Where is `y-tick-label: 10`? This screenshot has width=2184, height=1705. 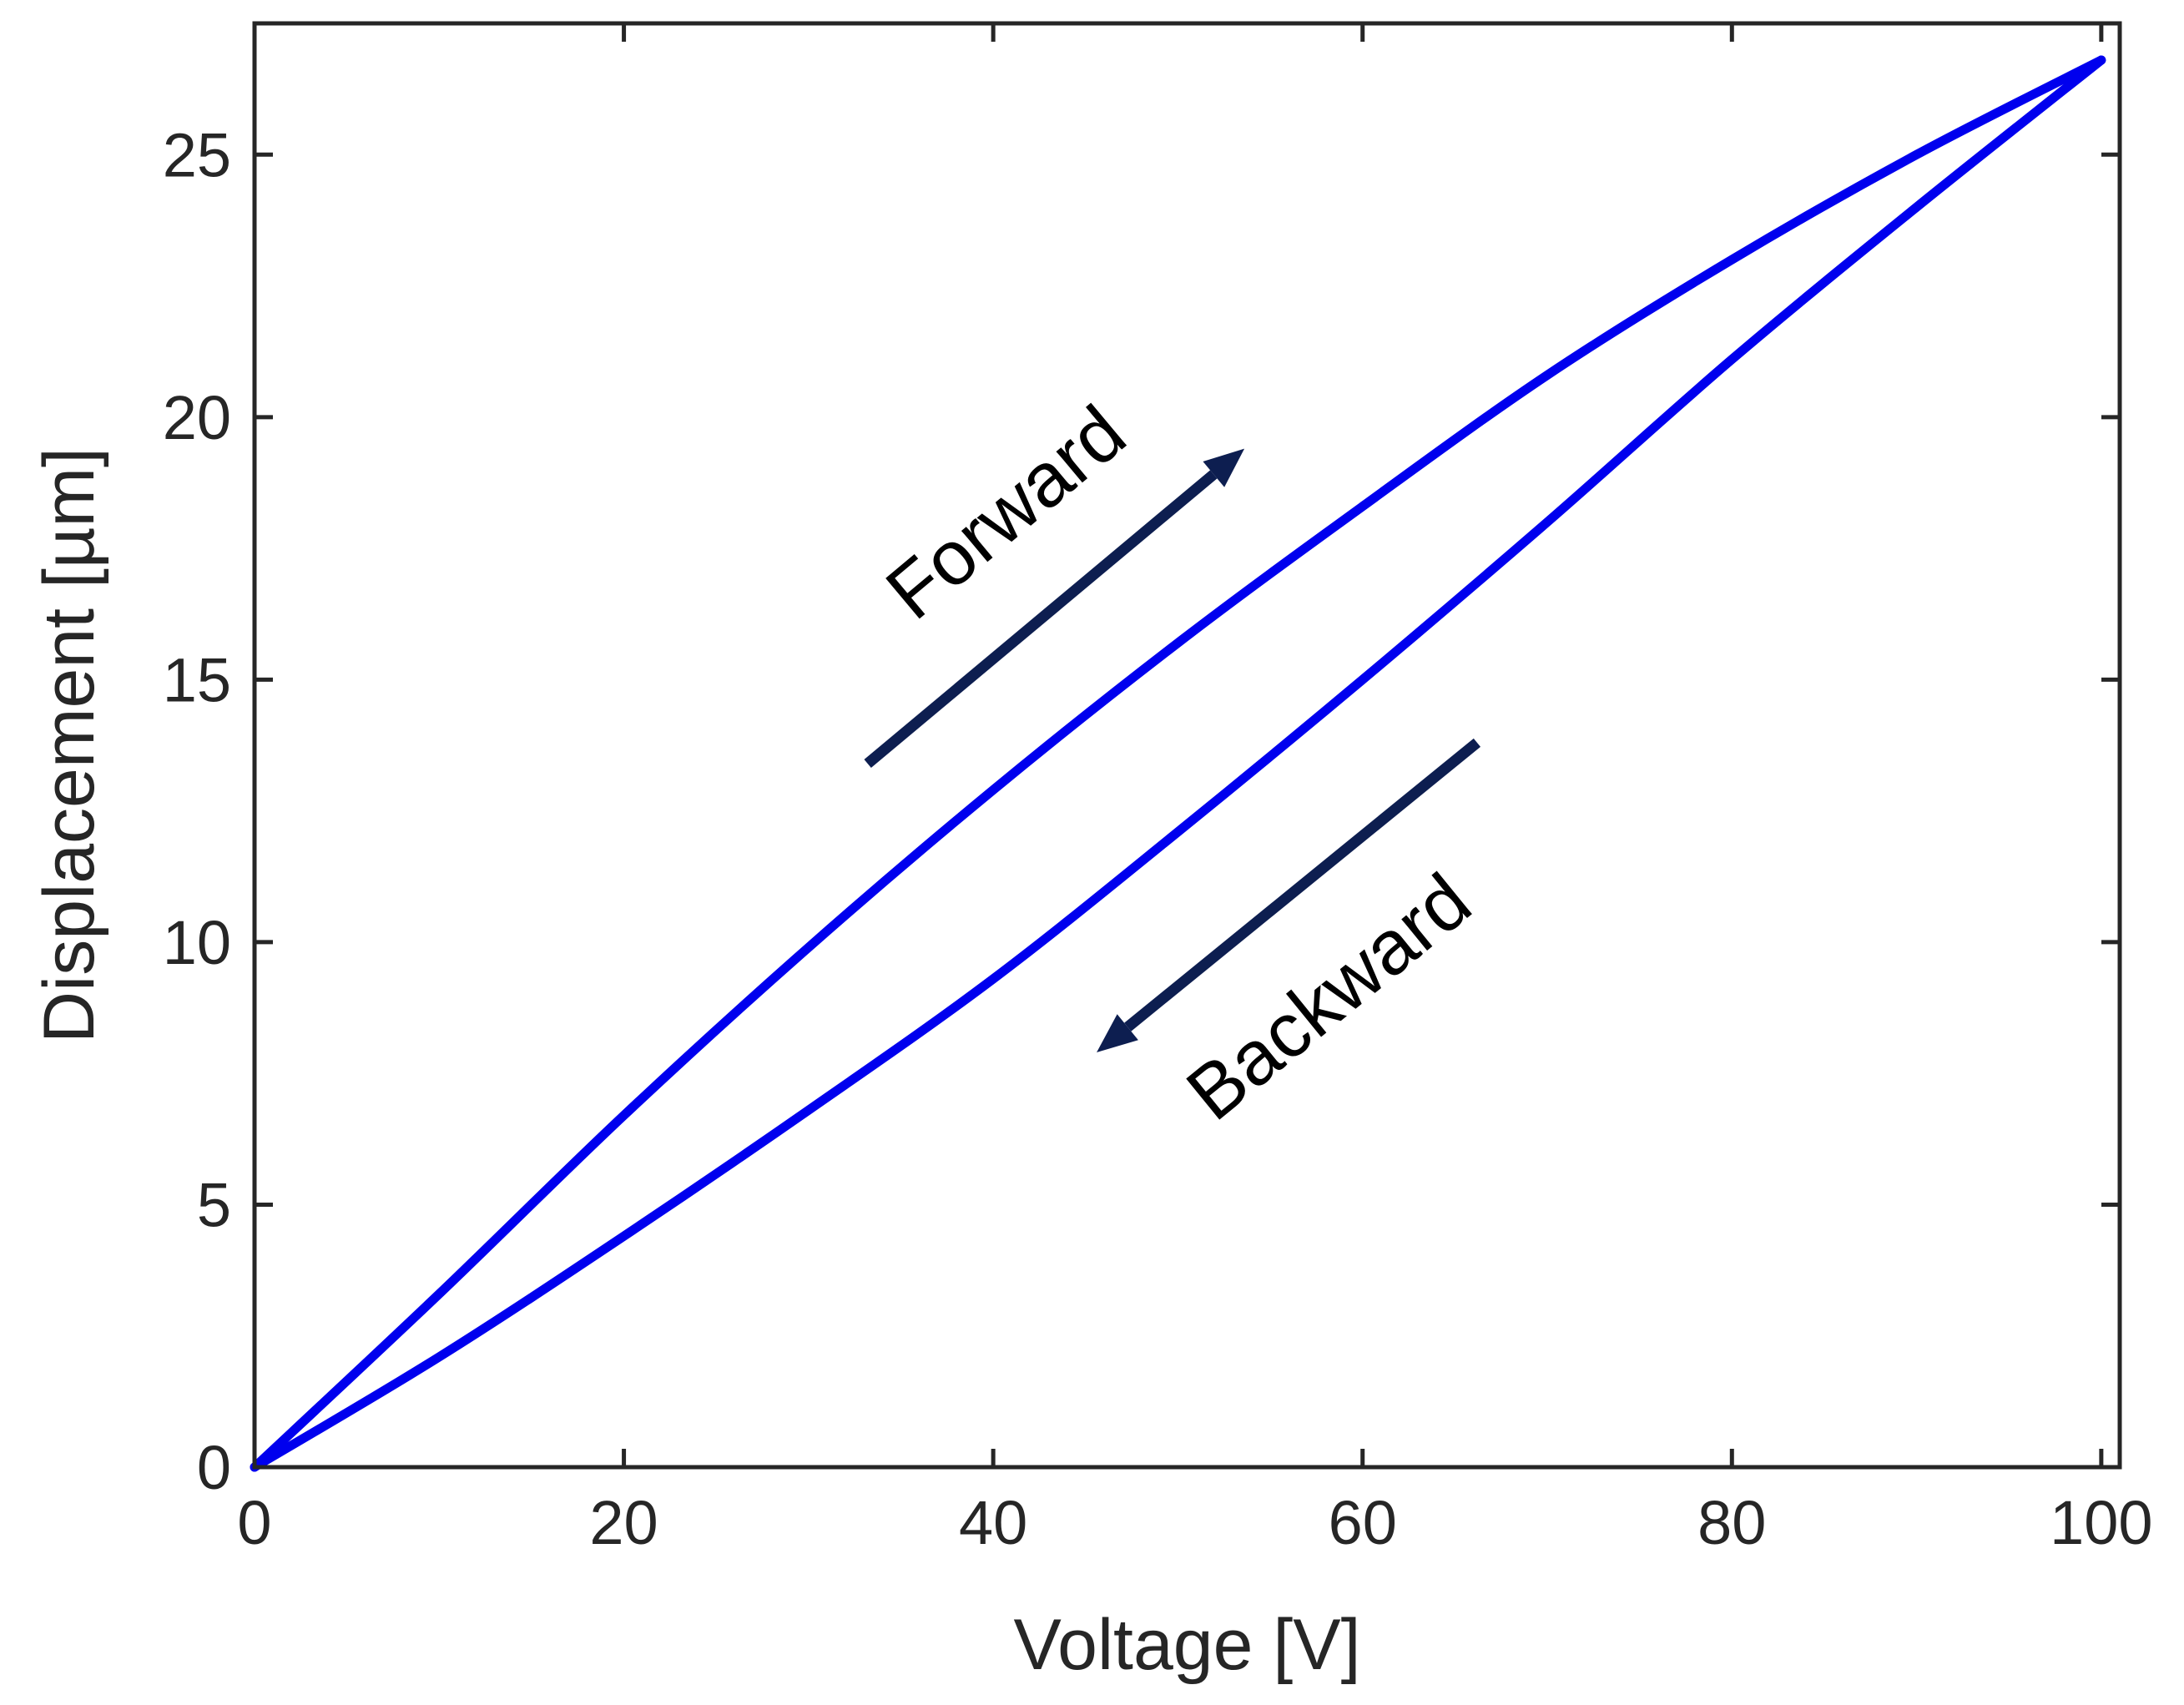
y-tick-label: 10 is located at coordinates (197, 942).